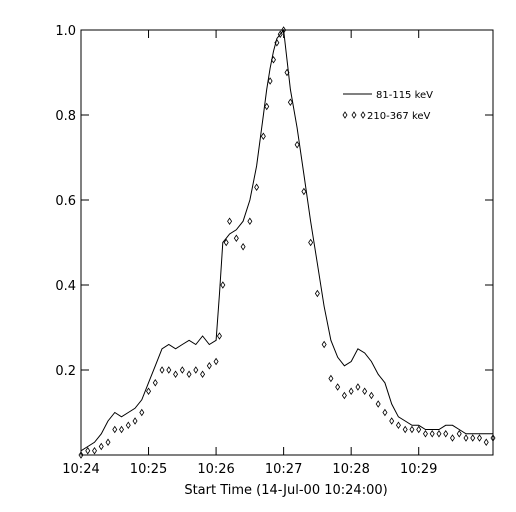  I want to click on x-tick-label: 10:26, so click(215, 469).